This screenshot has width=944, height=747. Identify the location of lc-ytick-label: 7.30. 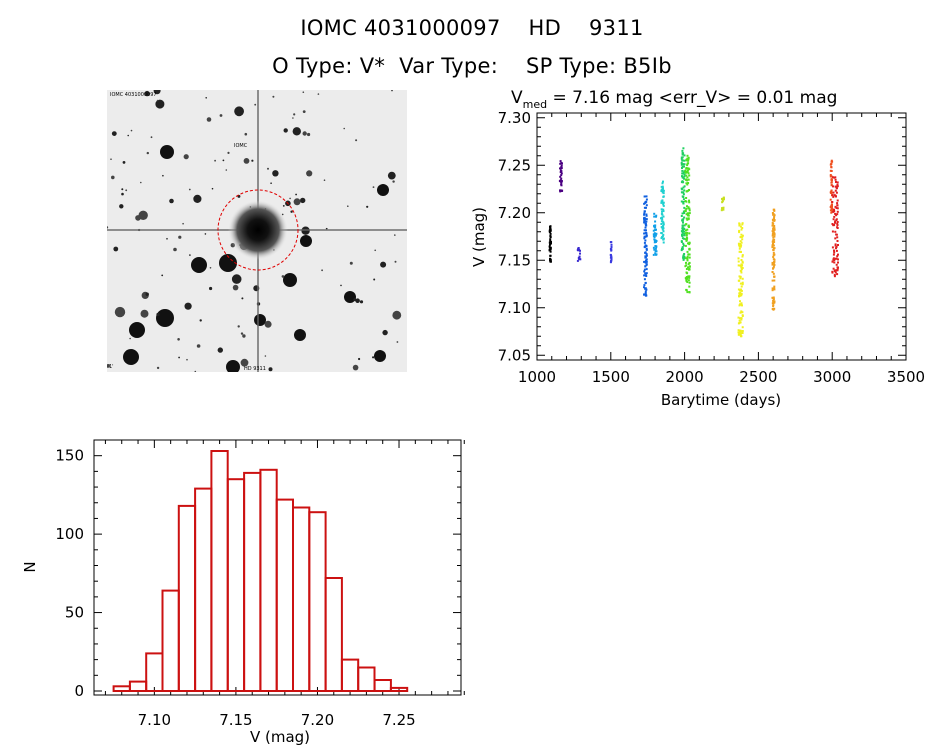
(514, 118).